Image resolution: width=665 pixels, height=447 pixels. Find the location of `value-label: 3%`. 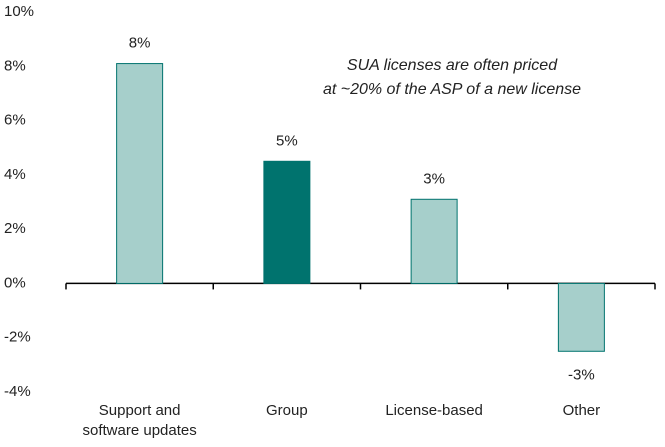

value-label: 3% is located at coordinates (434, 178).